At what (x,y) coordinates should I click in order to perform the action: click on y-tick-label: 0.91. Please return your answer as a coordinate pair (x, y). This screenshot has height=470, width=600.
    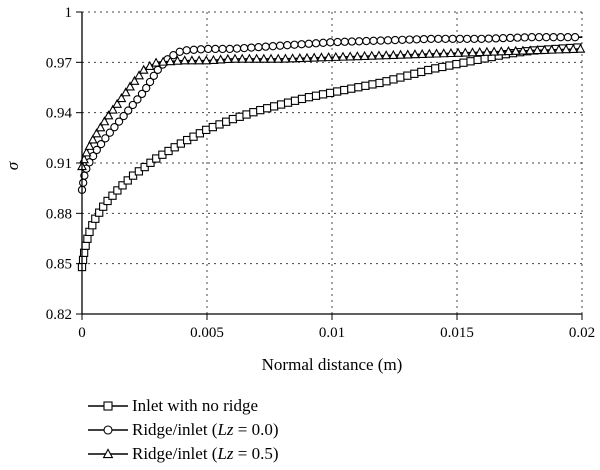
    Looking at the image, I should click on (59, 164).